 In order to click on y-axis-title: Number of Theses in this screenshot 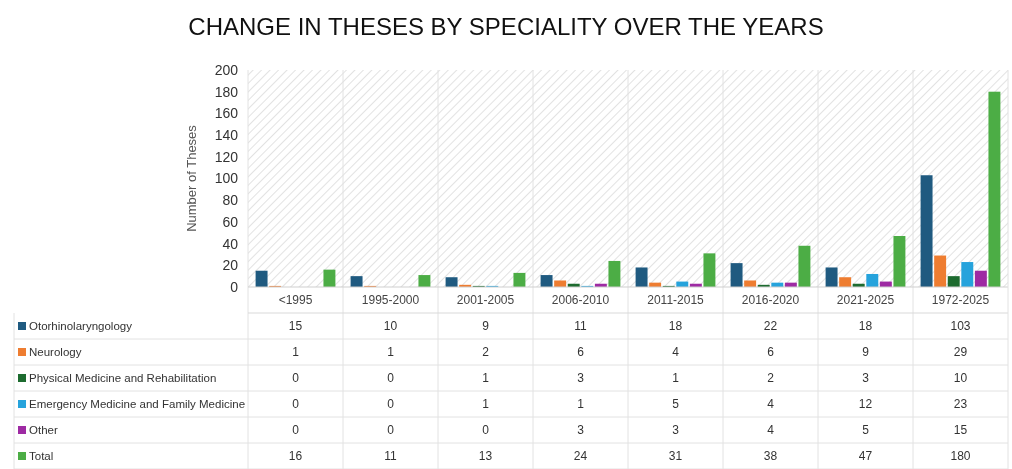, I will do `click(191, 178)`.